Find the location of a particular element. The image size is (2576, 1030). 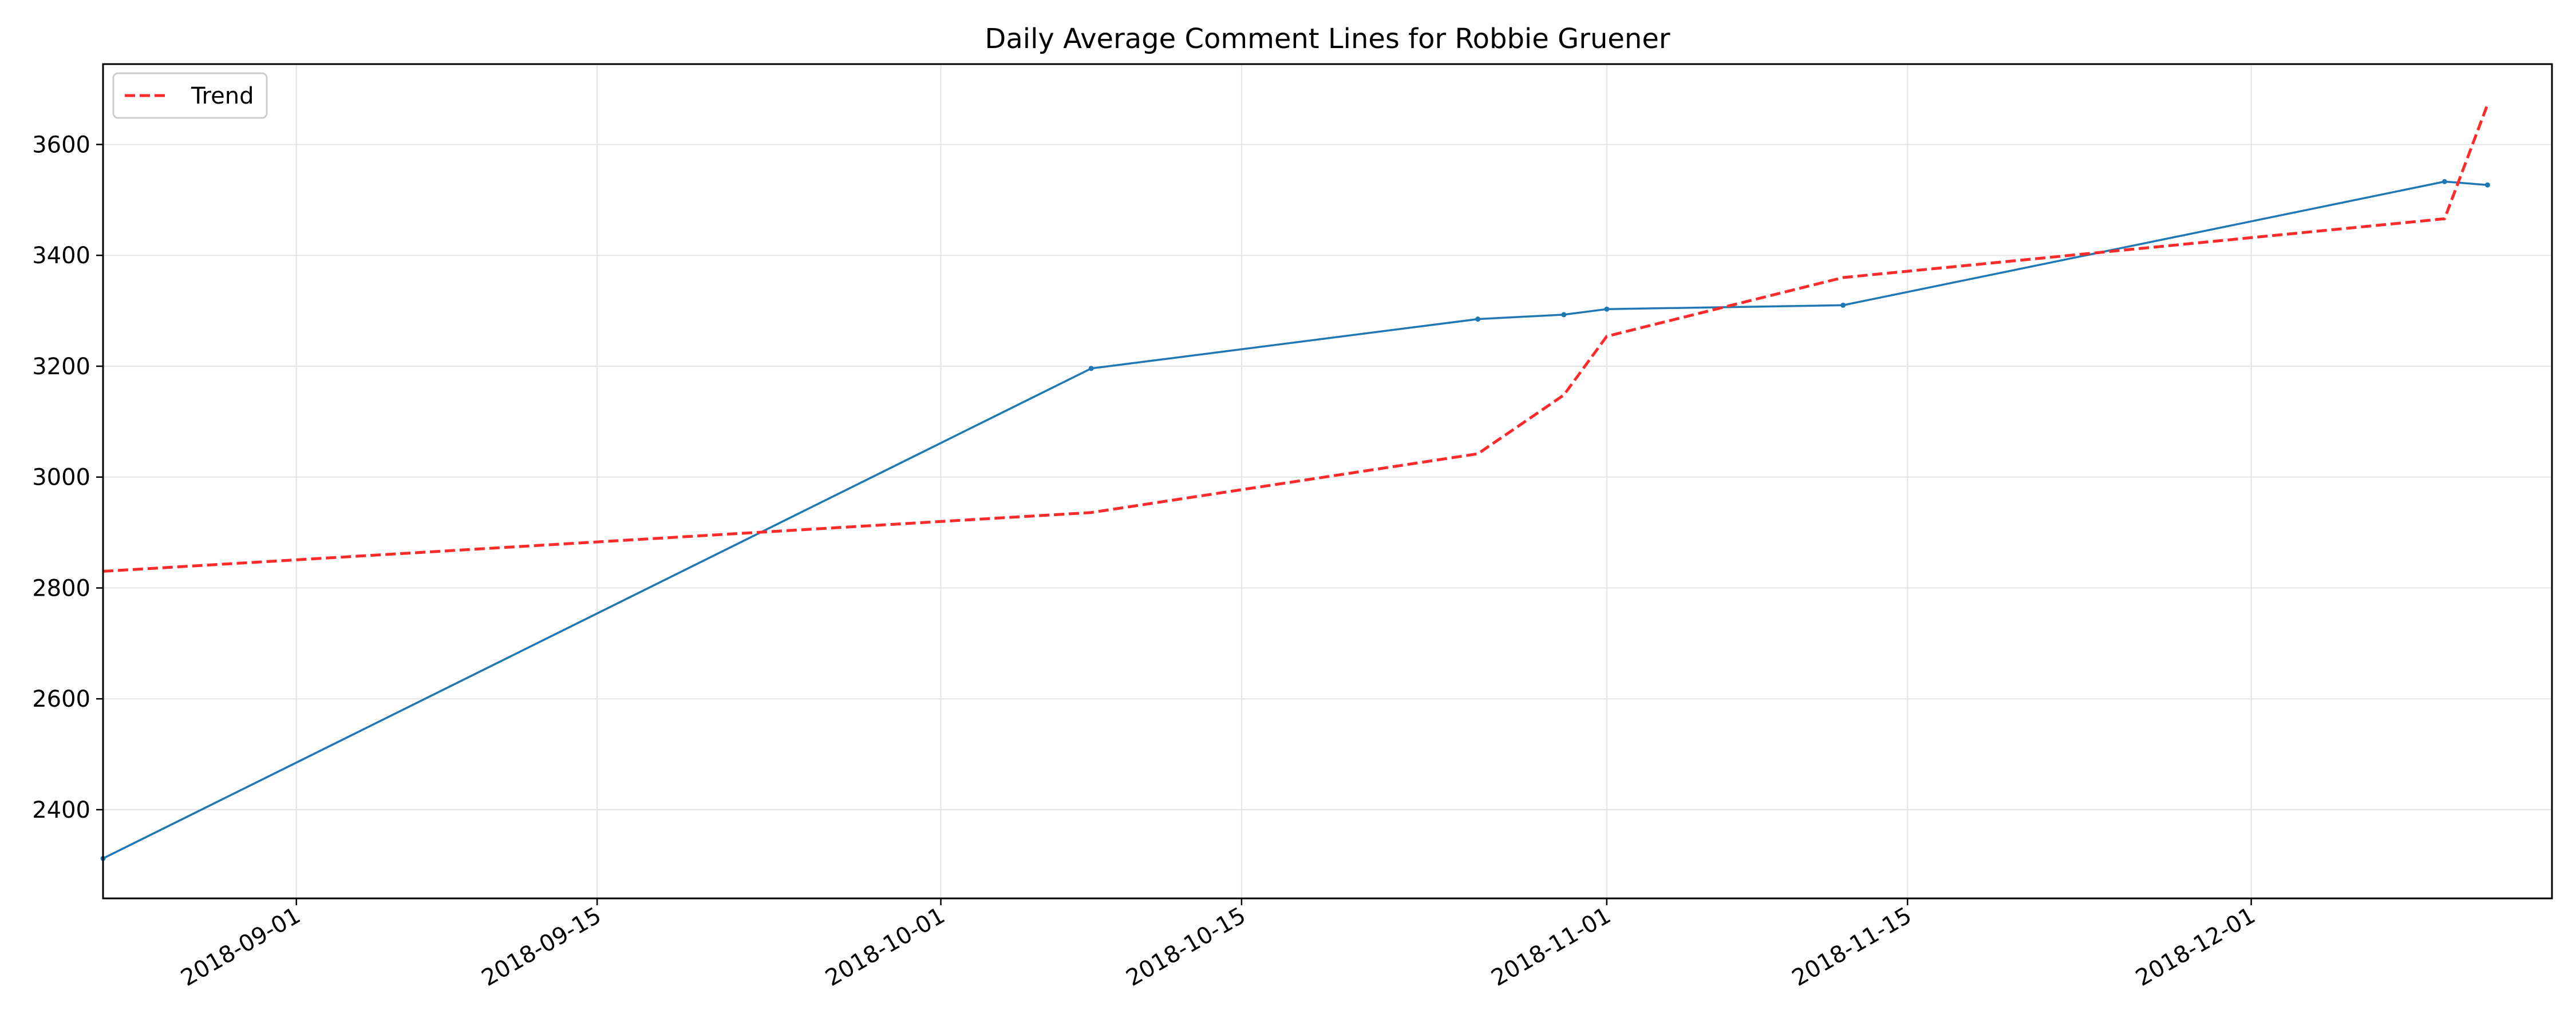

x-tick-label: 2018-09-15 is located at coordinates (541, 947).